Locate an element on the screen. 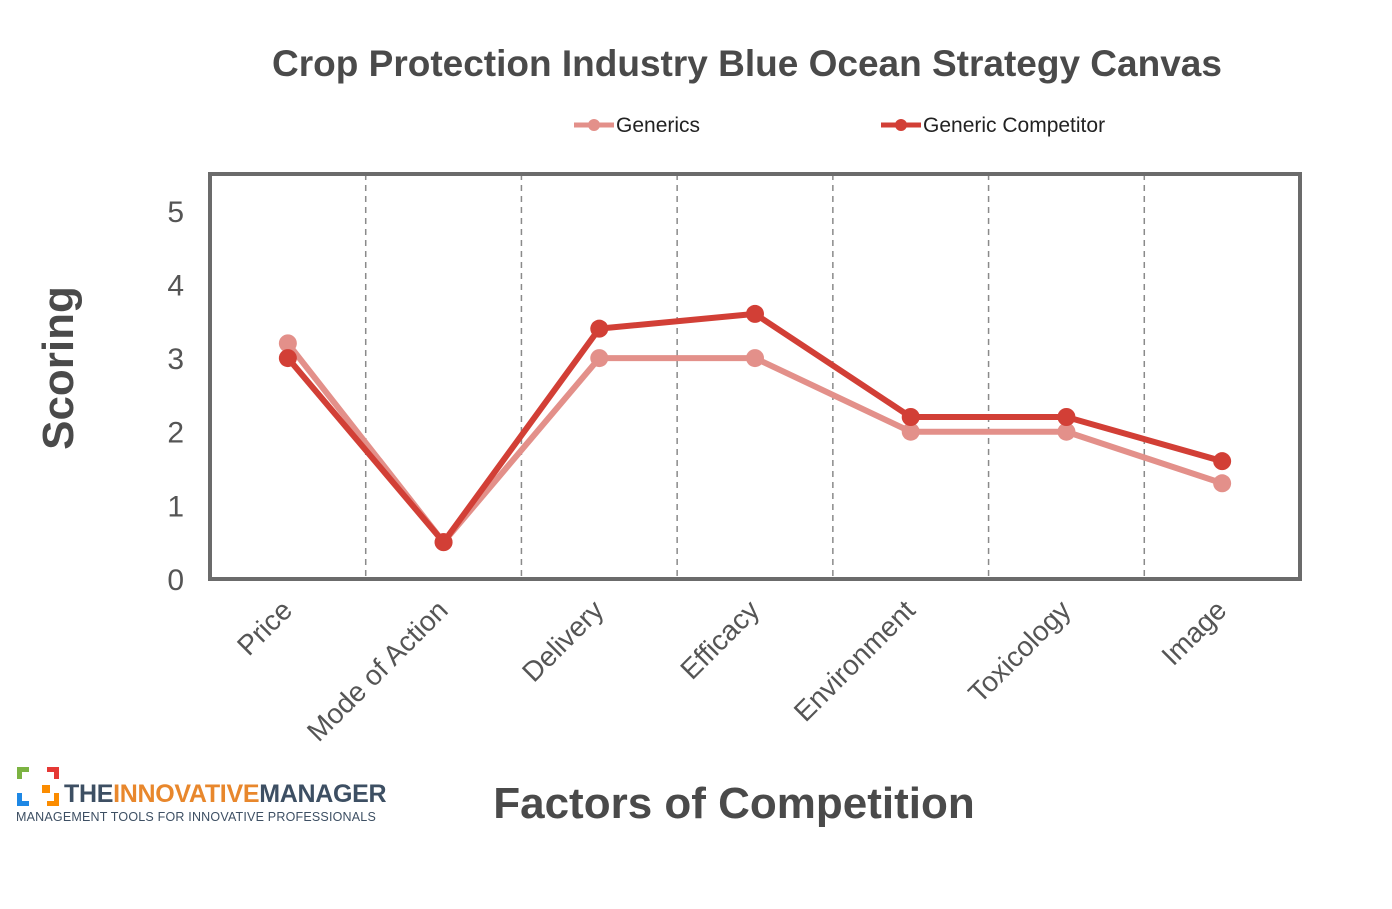 The image size is (1392, 909). legend-marker-generics is located at coordinates (594, 125).